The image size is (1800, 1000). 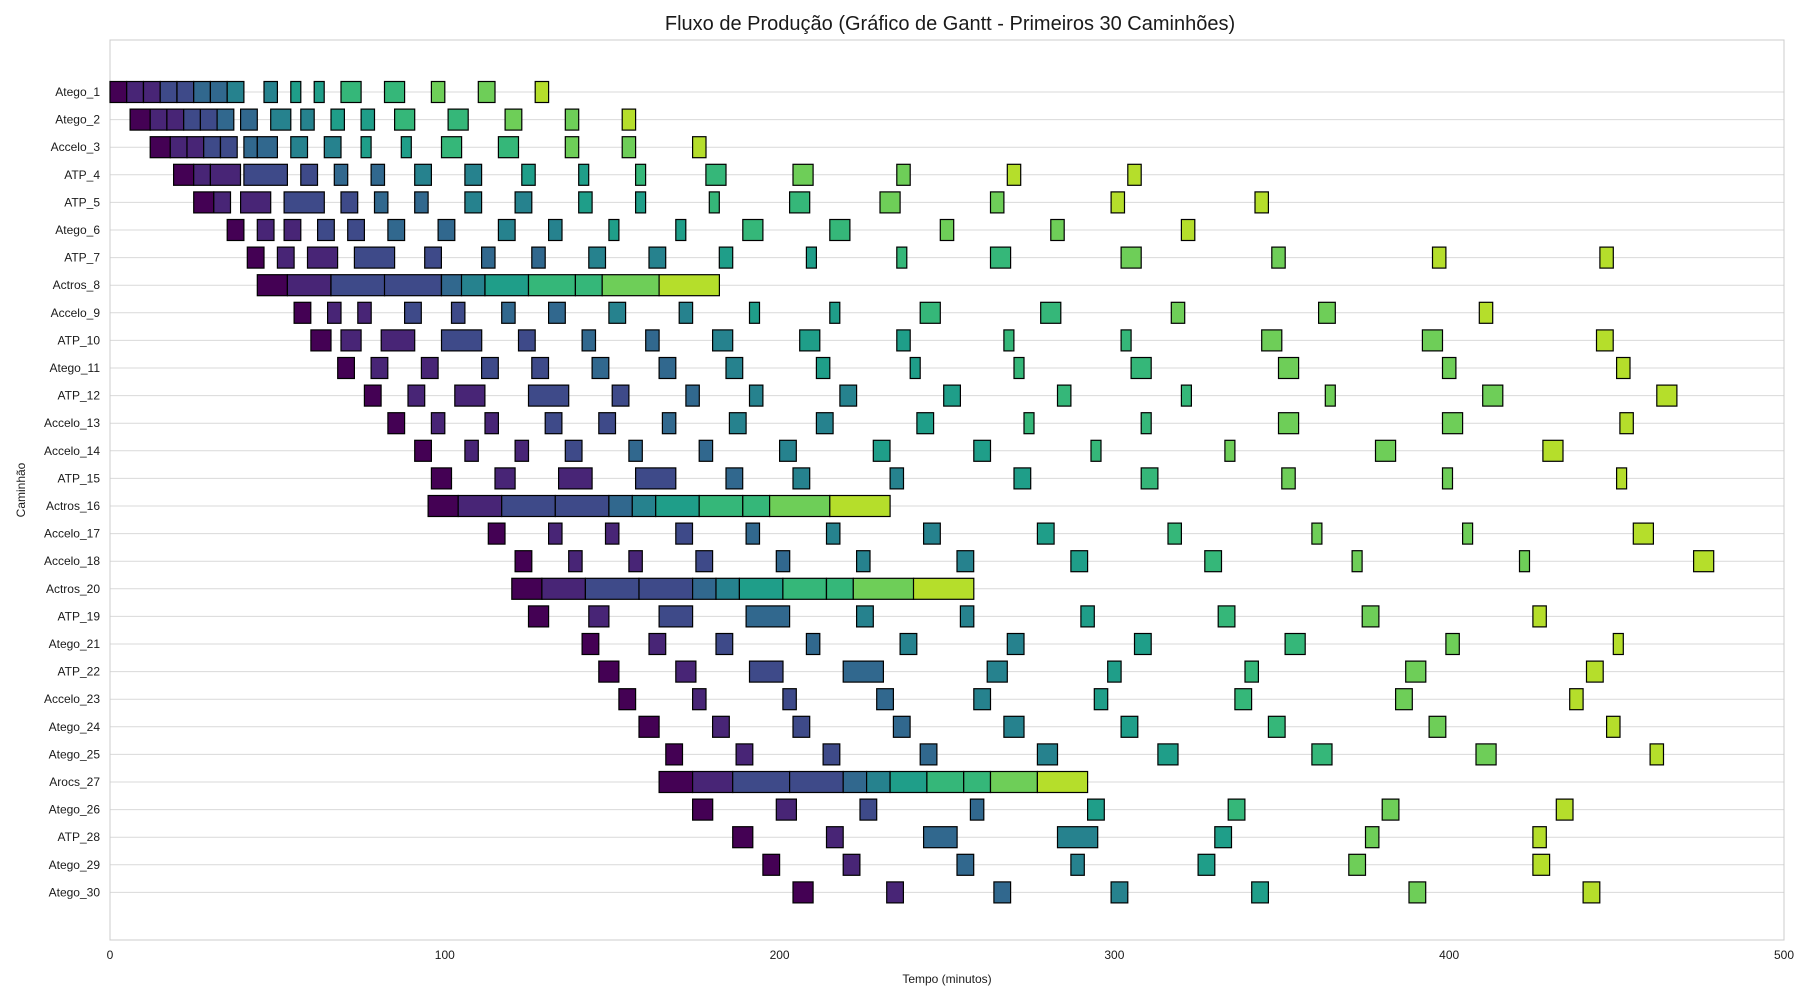 What do you see at coordinates (75, 727) in the screenshot?
I see `y-tick-label: Atego_24` at bounding box center [75, 727].